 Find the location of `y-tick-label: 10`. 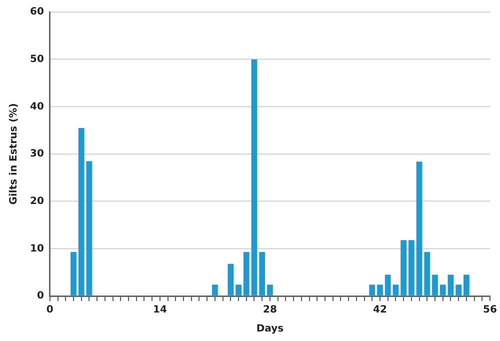

y-tick-label: 10 is located at coordinates (37, 248).